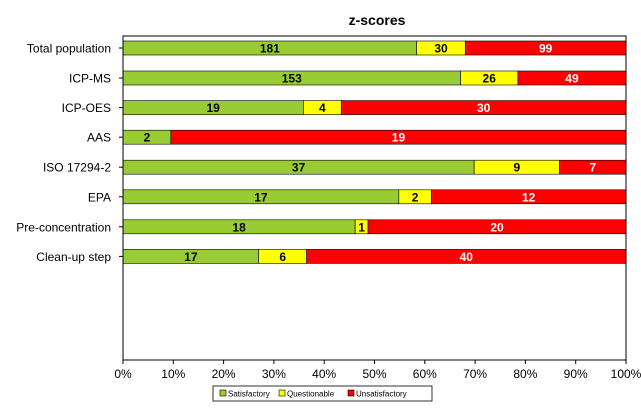 The height and width of the screenshot is (409, 641). Describe the element at coordinates (525, 374) in the screenshot. I see `x-tick-label-8: 80%` at that location.